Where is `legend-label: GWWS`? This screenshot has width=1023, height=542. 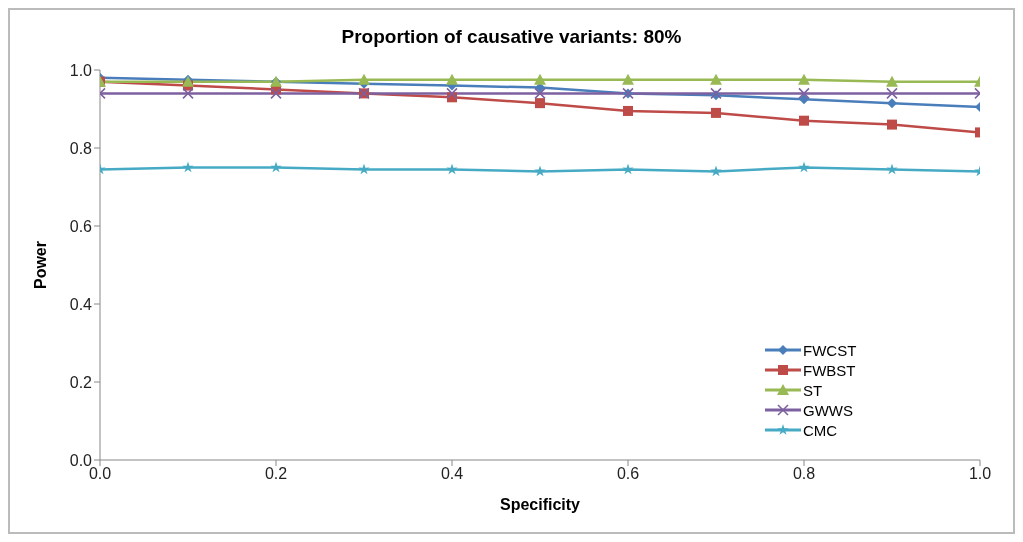 legend-label: GWWS is located at coordinates (828, 410).